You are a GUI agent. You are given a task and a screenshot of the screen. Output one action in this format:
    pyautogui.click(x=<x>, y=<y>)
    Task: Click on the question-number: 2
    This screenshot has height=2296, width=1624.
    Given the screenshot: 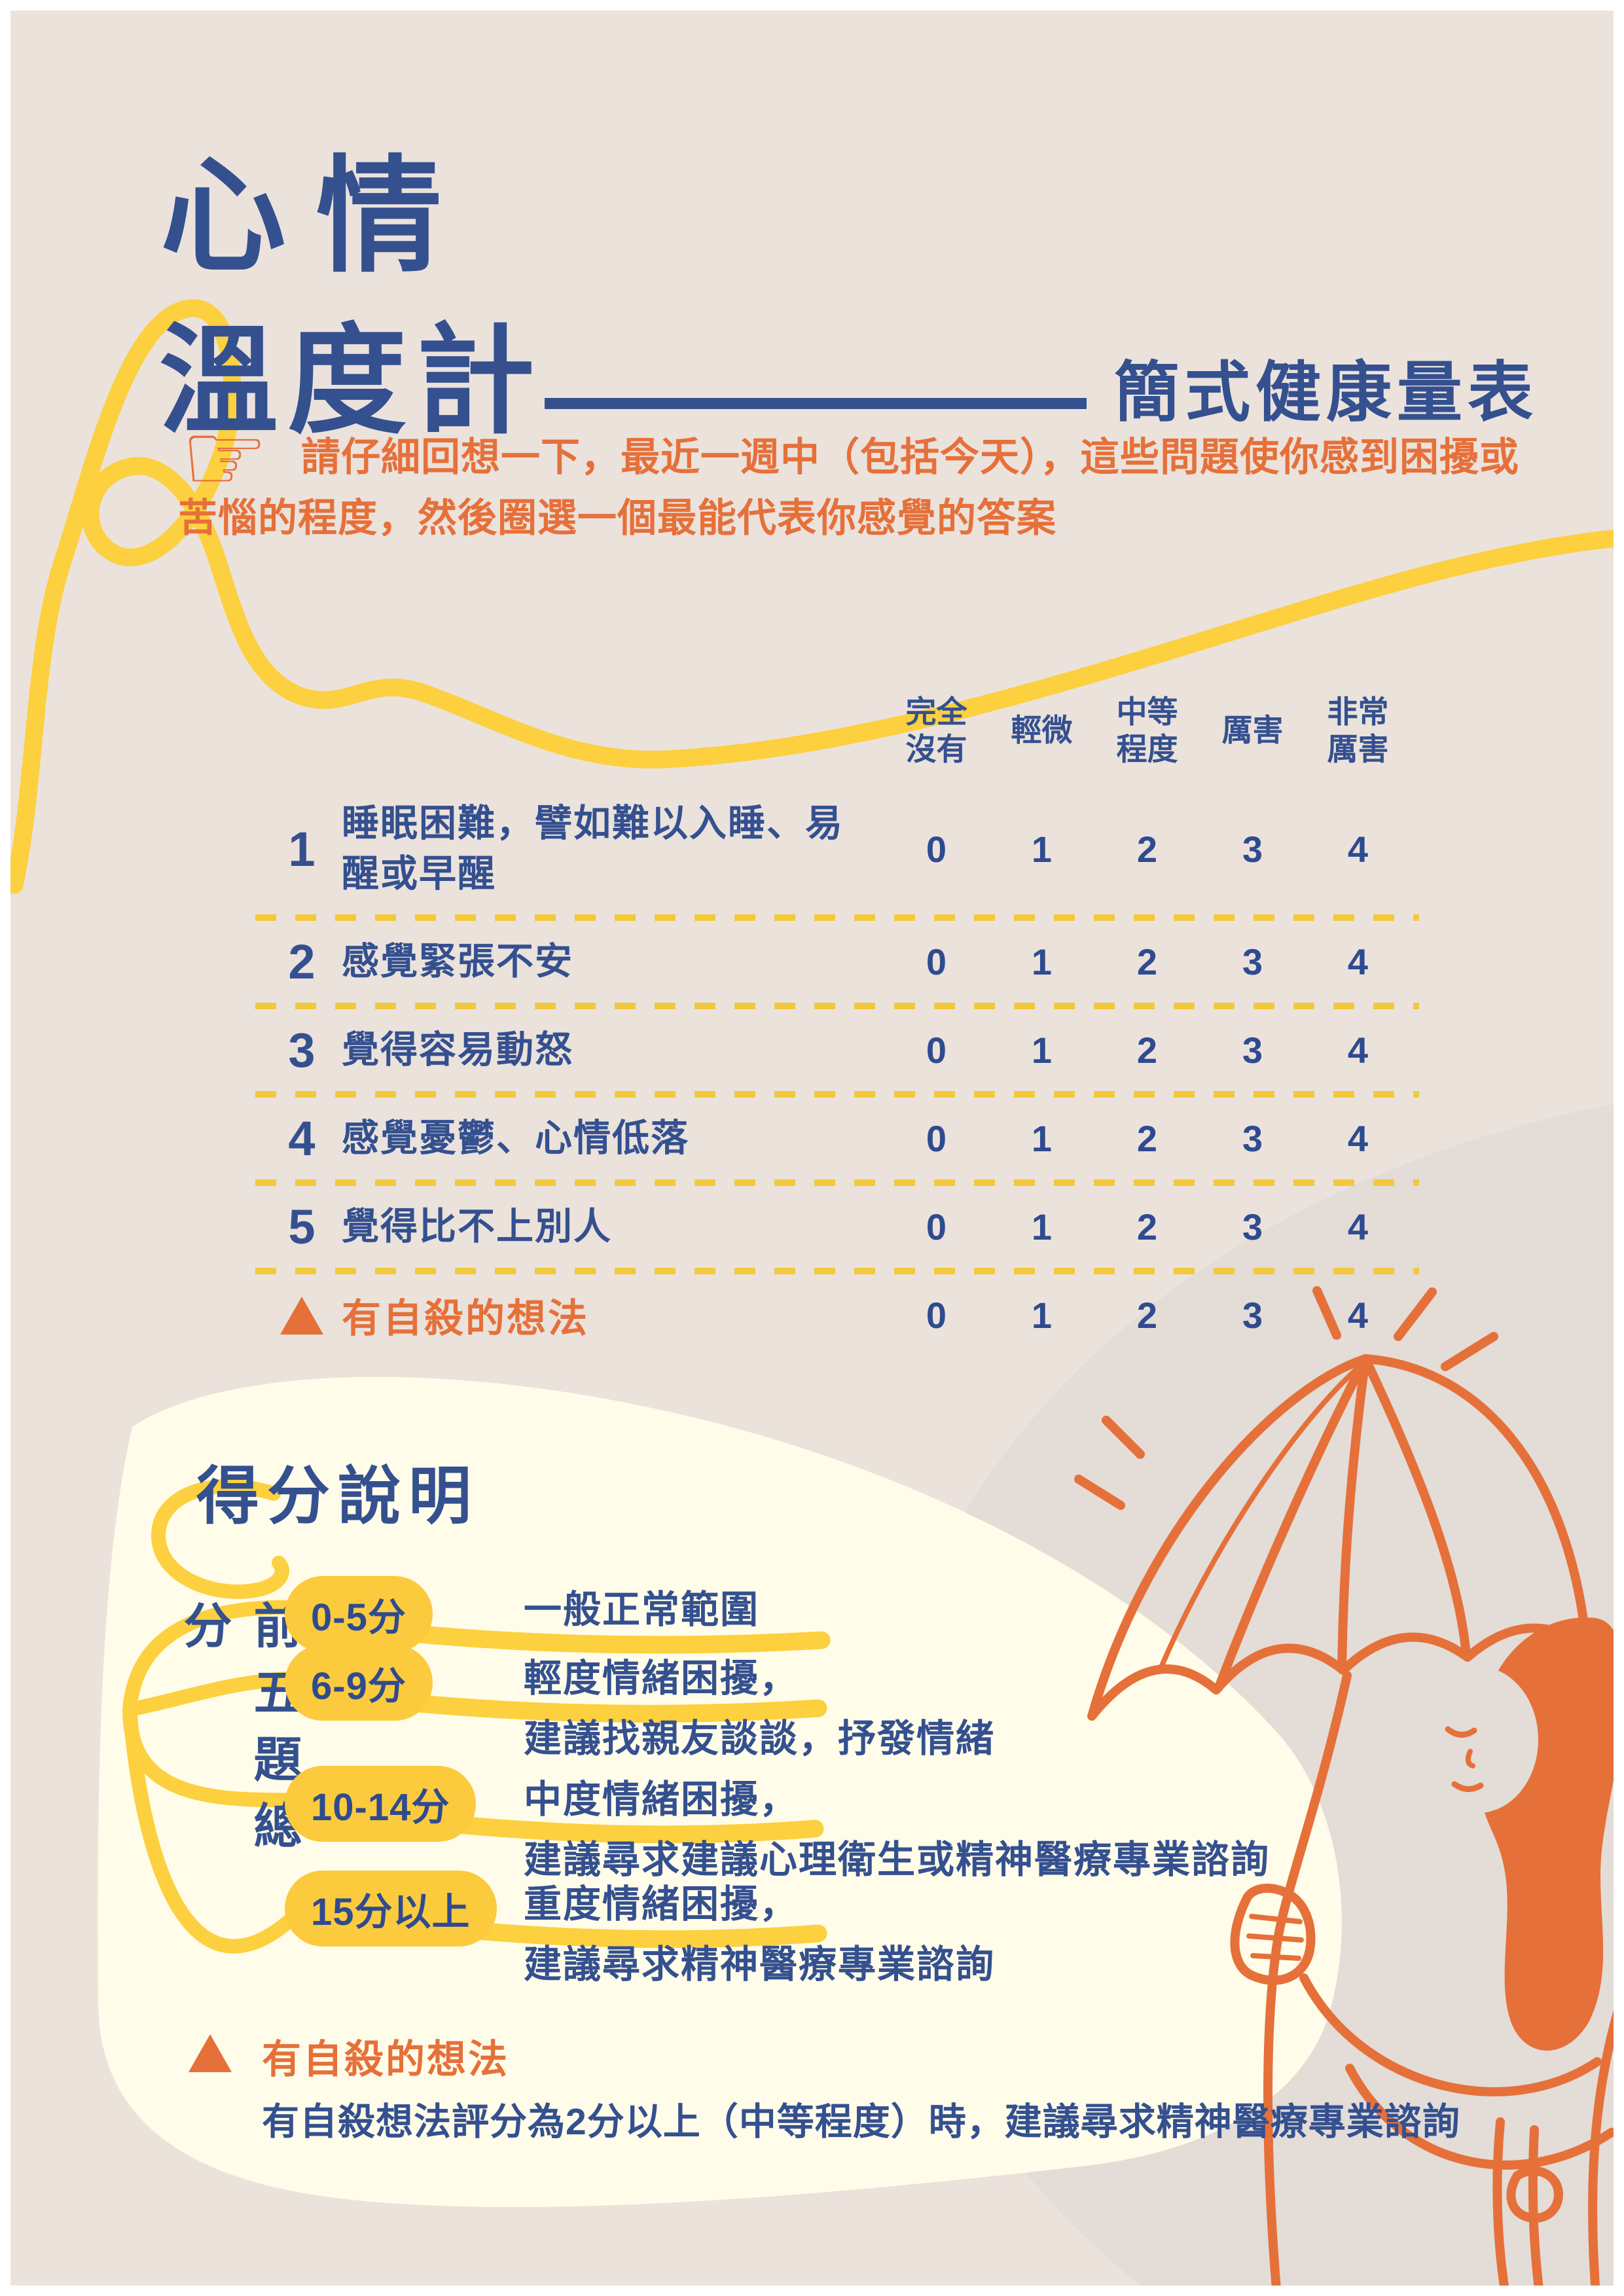 What is the action you would take?
    pyautogui.click(x=302, y=962)
    